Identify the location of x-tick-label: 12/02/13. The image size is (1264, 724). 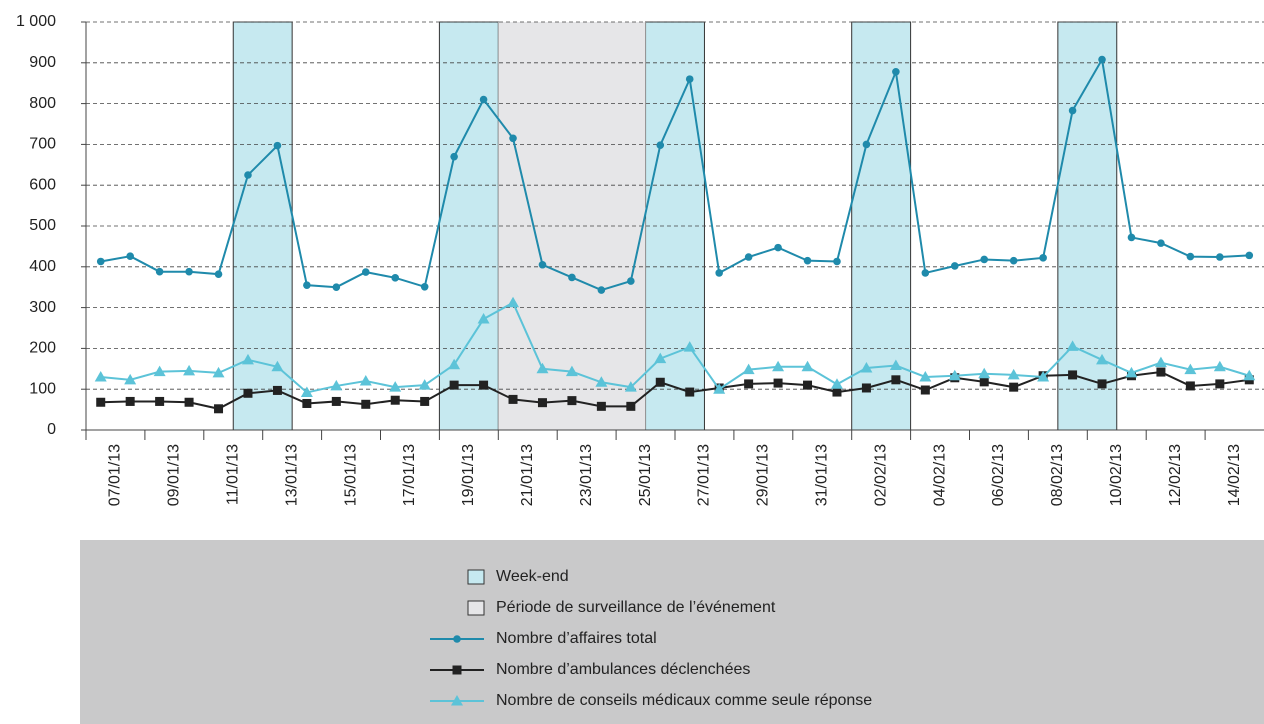
(1175, 475).